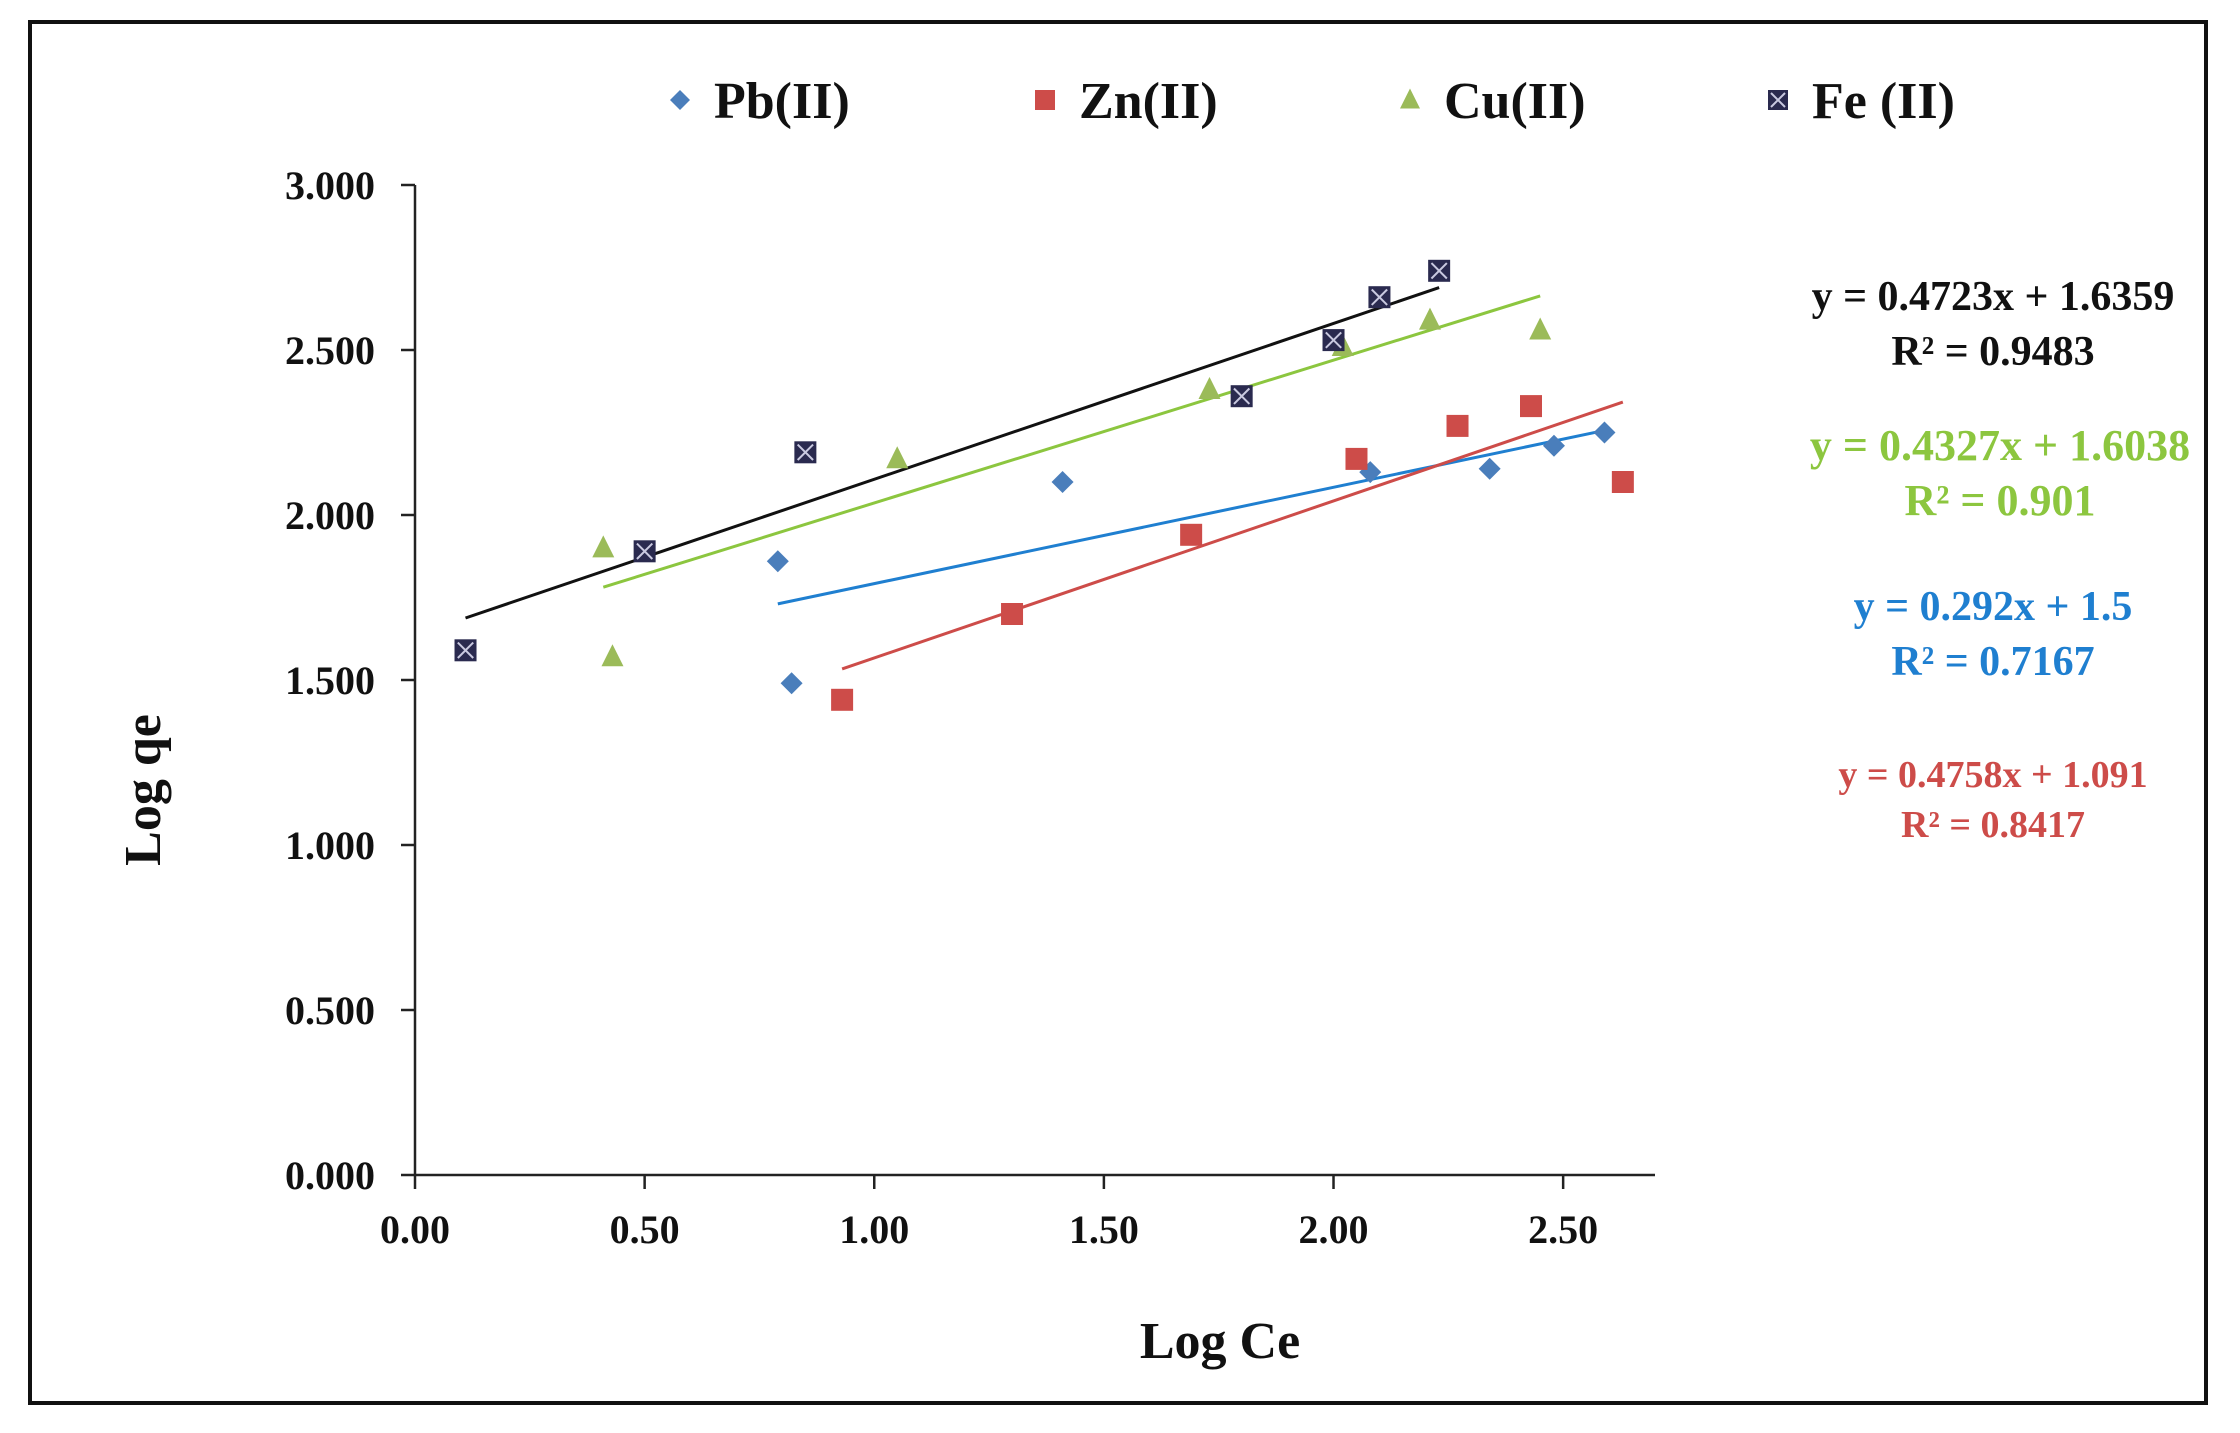 This screenshot has height=1433, width=2240. Describe the element at coordinates (1312, 101) in the screenshot. I see `legend: Pb(II) Zn(II) Cu(II) Fe (II)` at that location.